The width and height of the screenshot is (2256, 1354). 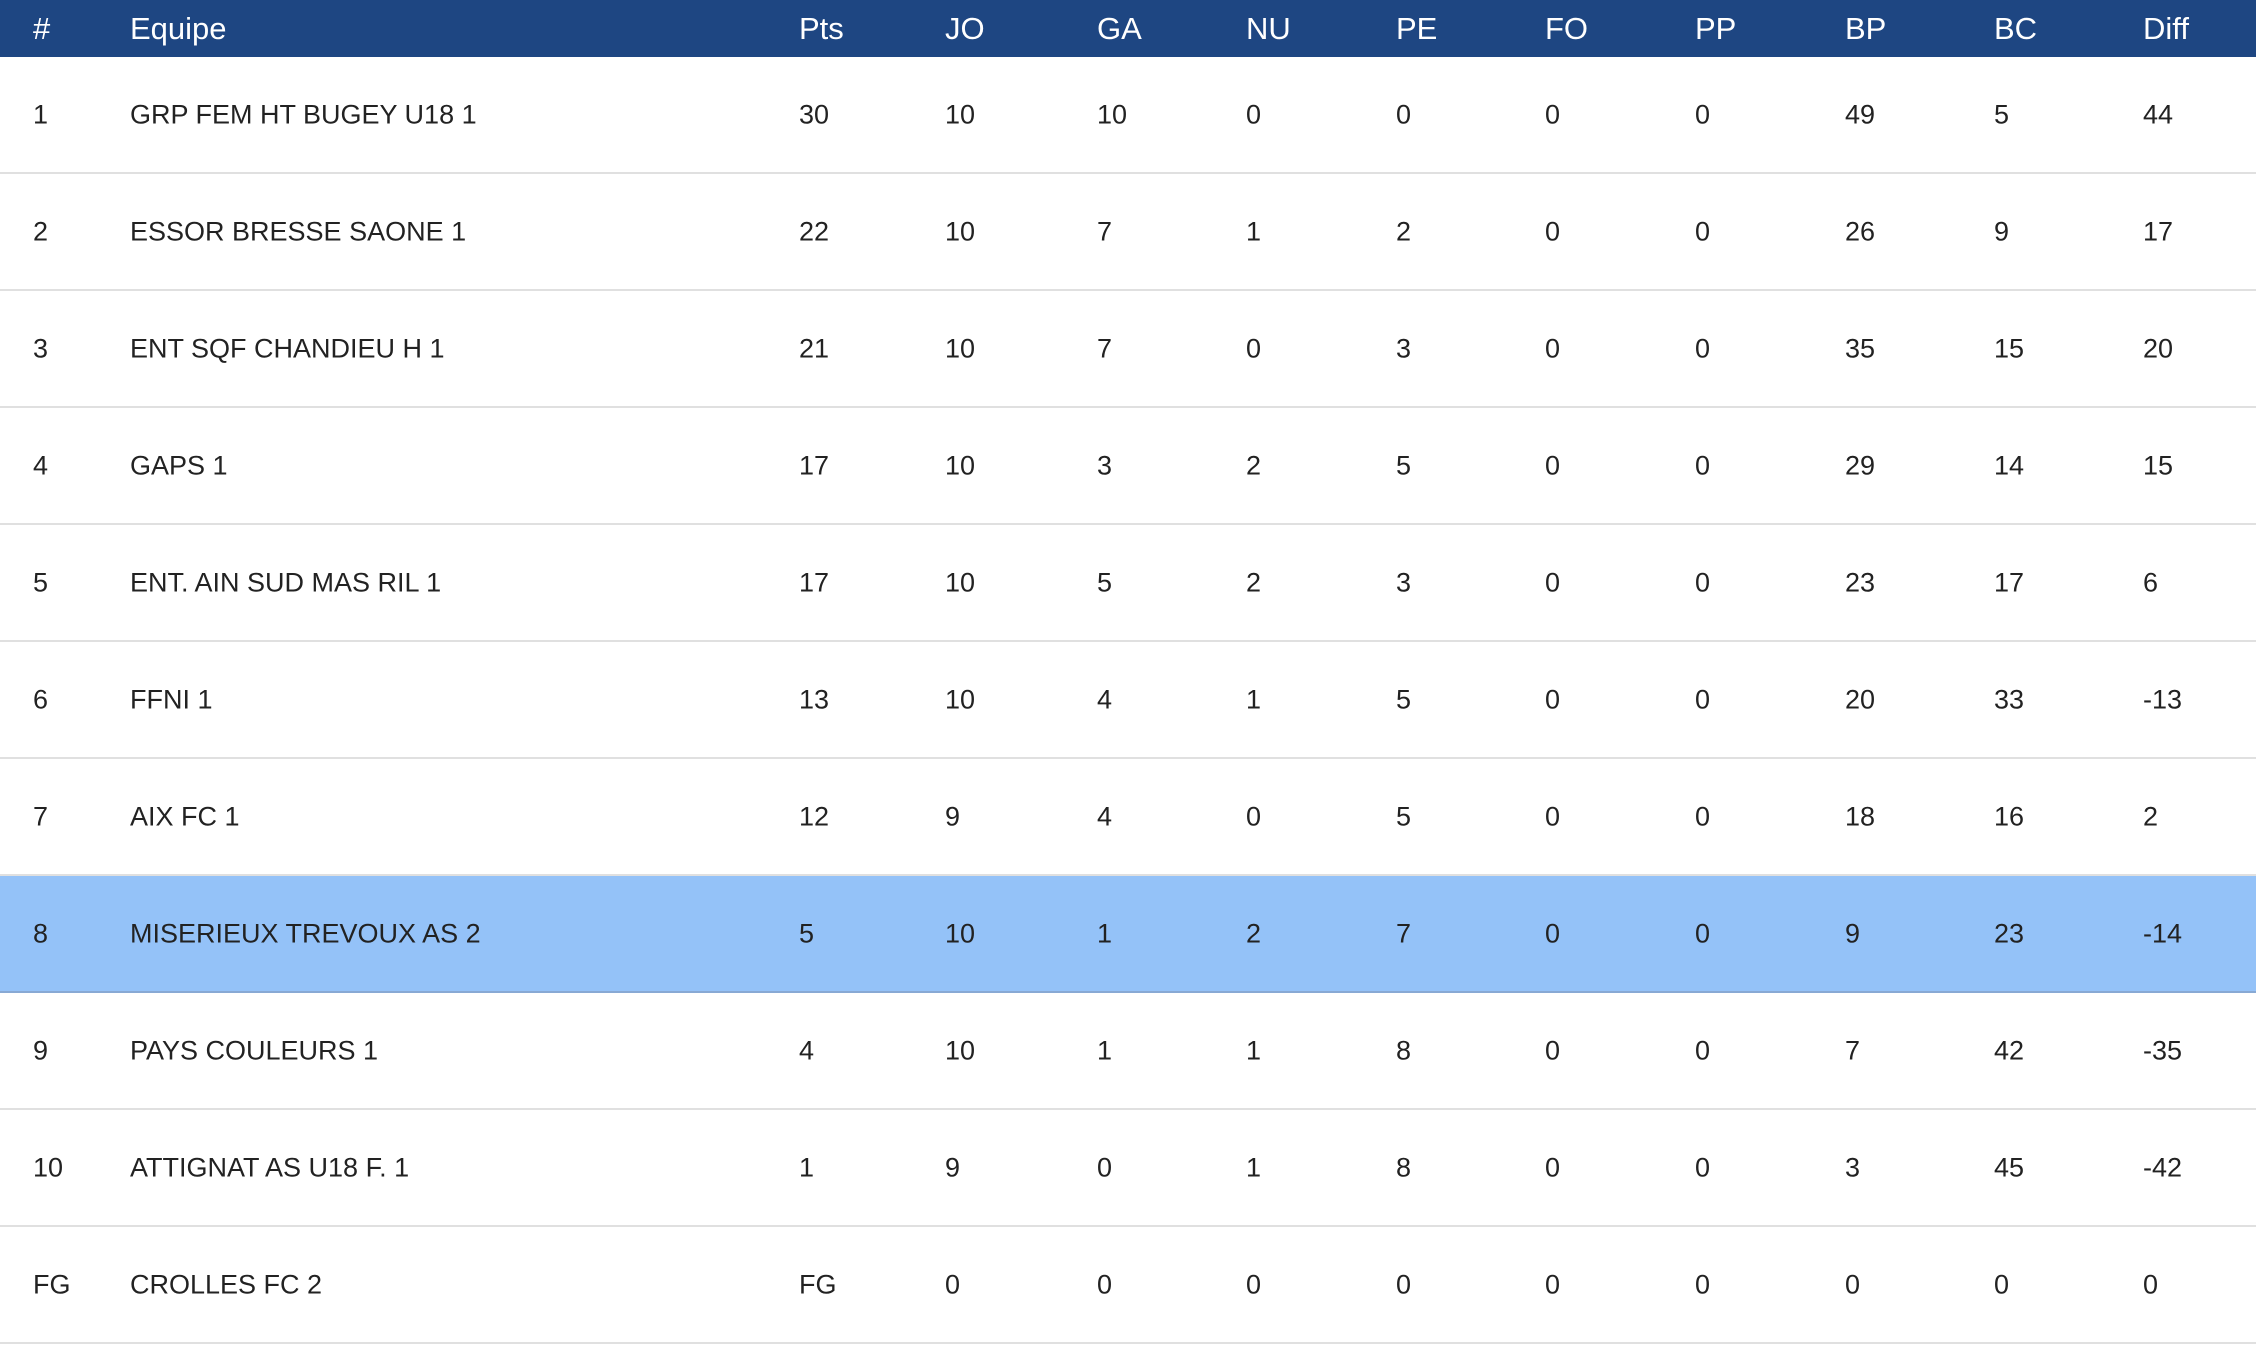 What do you see at coordinates (1853, 933) in the screenshot?
I see `cell-bp: 9` at bounding box center [1853, 933].